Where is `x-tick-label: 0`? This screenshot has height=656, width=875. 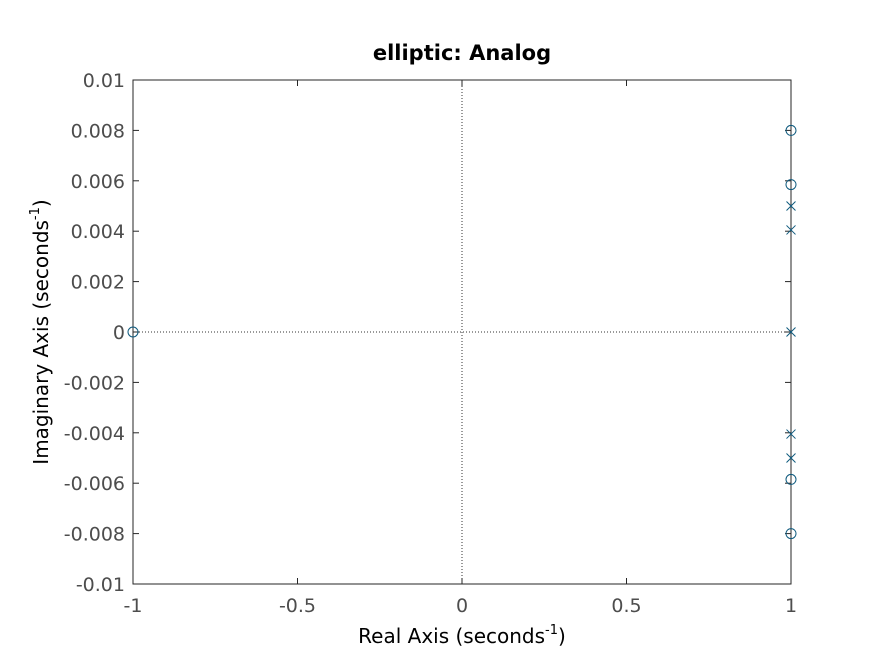 x-tick-label: 0 is located at coordinates (462, 606).